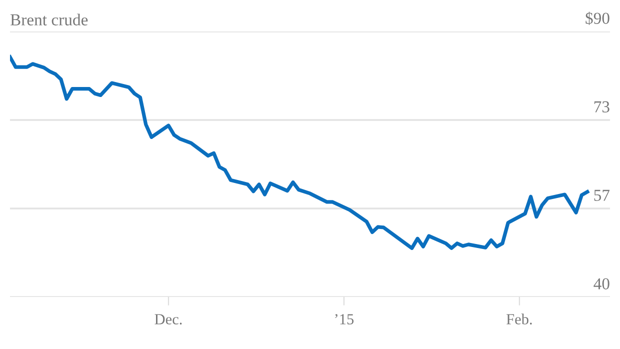 The width and height of the screenshot is (620, 349). Describe the element at coordinates (344, 319) in the screenshot. I see `x-tick-label: ’15` at that location.